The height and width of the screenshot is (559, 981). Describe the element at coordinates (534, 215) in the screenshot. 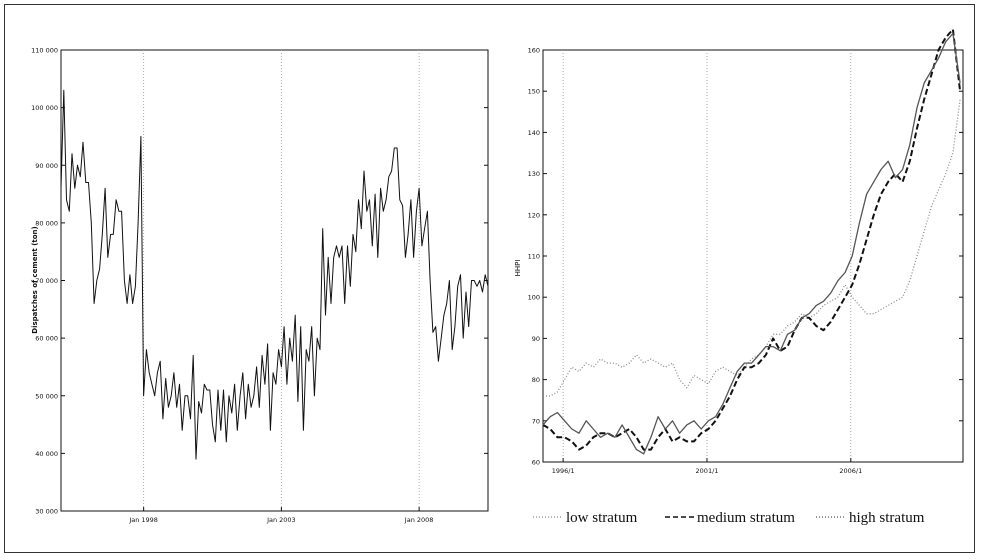

I see `y-tick-label: 120` at that location.